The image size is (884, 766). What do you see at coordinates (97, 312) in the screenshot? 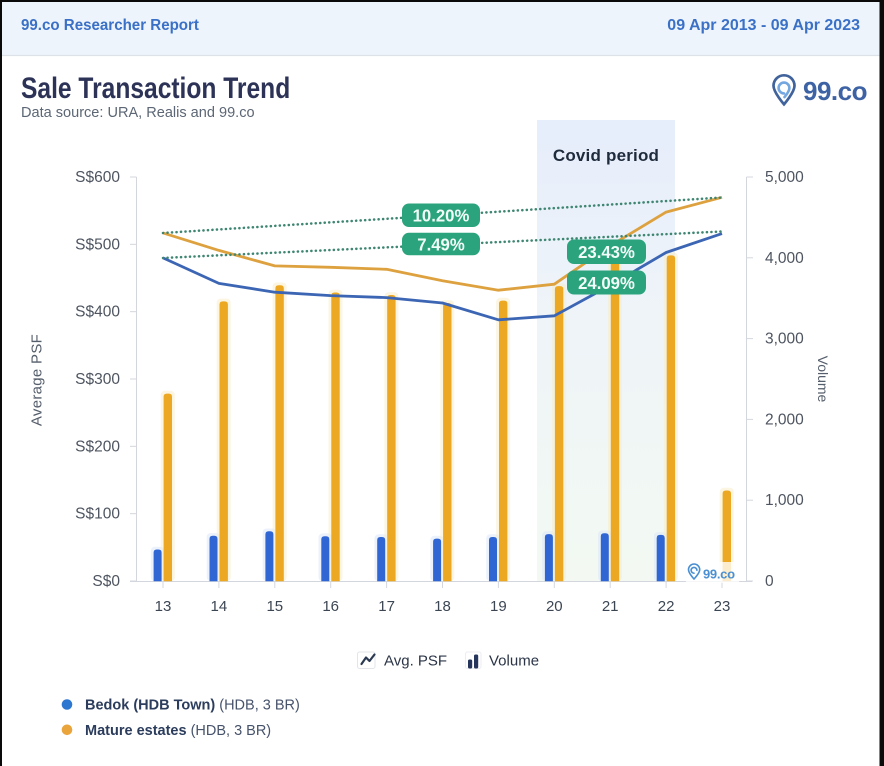
I see `svg-text: S$400` at bounding box center [97, 312].